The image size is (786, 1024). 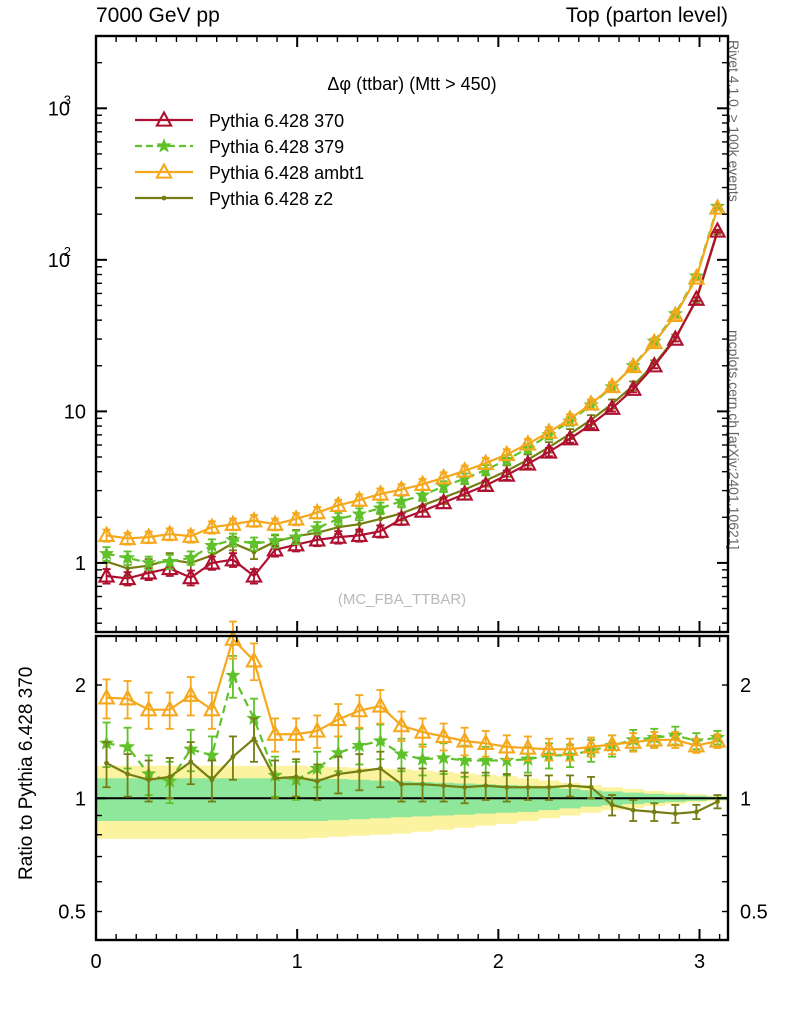 I want to click on ratio-series-pythia-6-428-z2, so click(x=412, y=770).